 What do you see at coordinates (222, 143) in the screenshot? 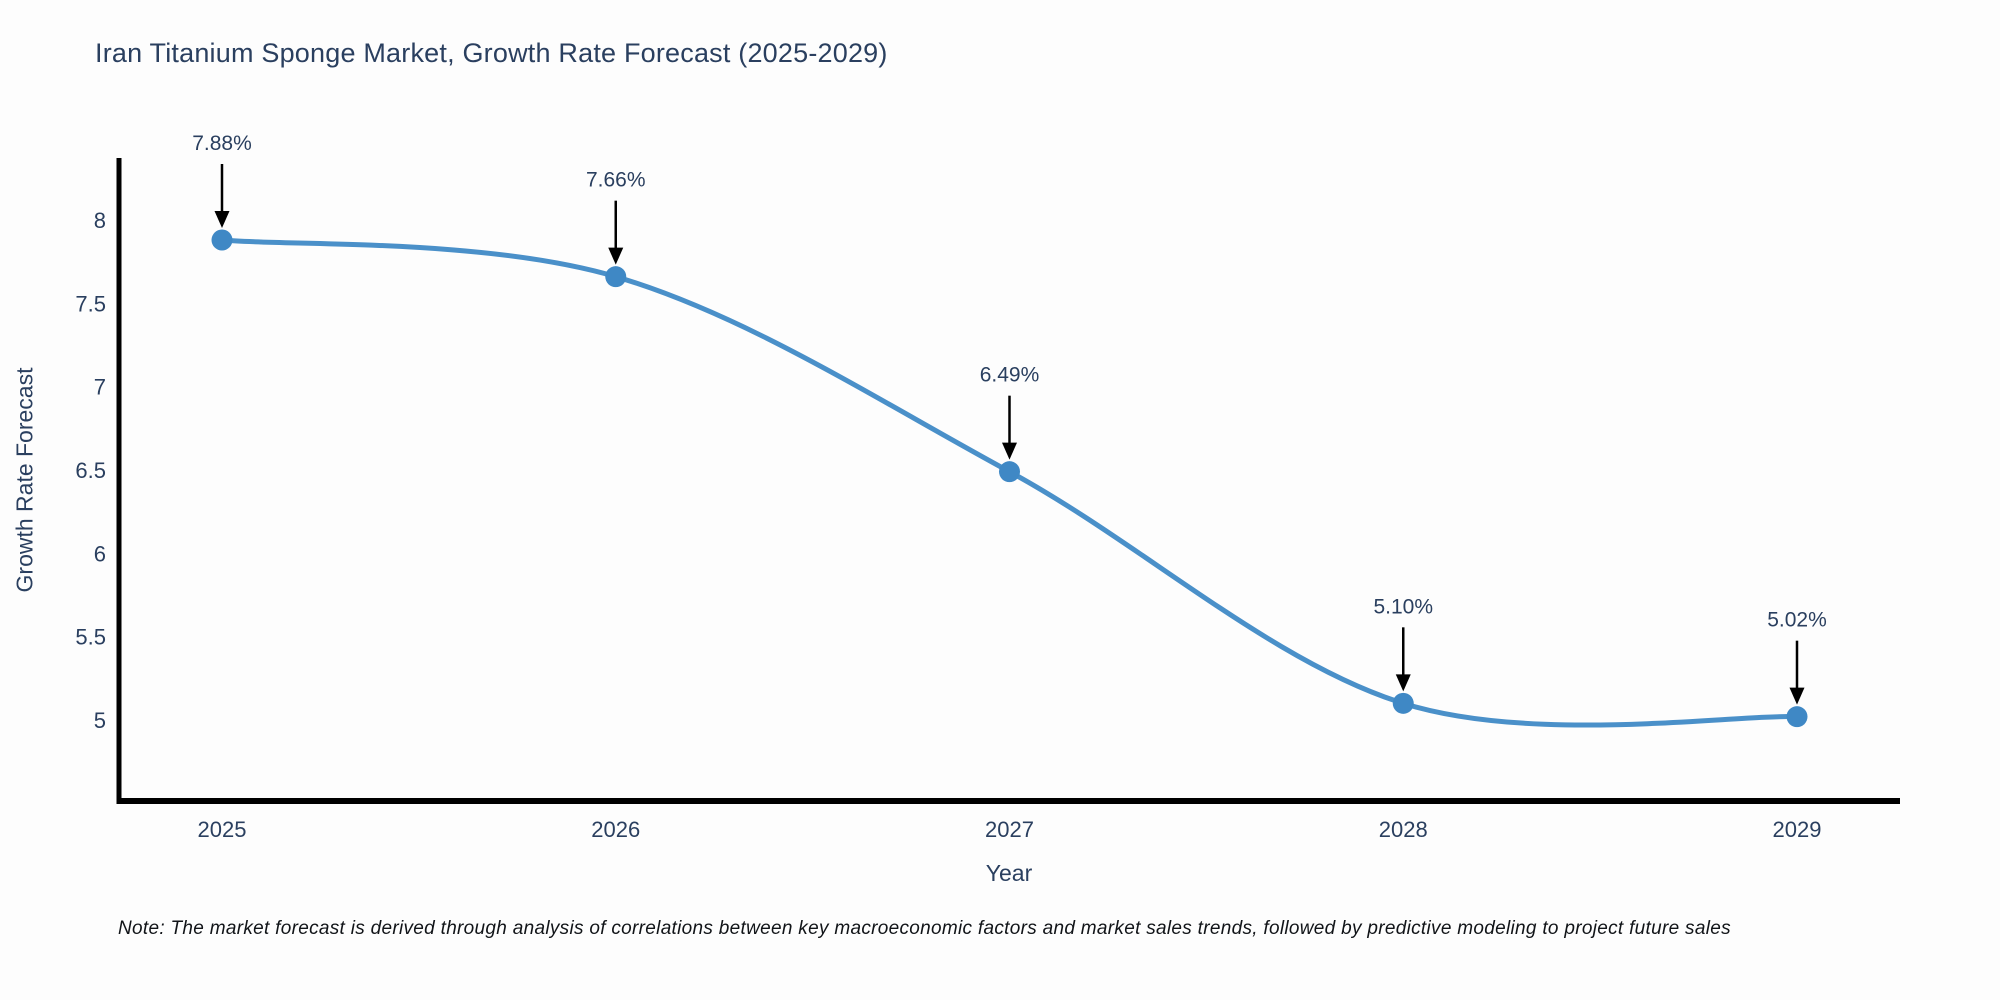
I see `data-point-label: 7.88%` at bounding box center [222, 143].